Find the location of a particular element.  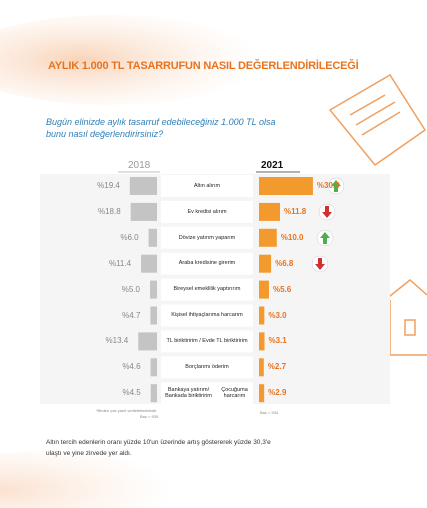

value-label: %11.8 is located at coordinates (295, 211).